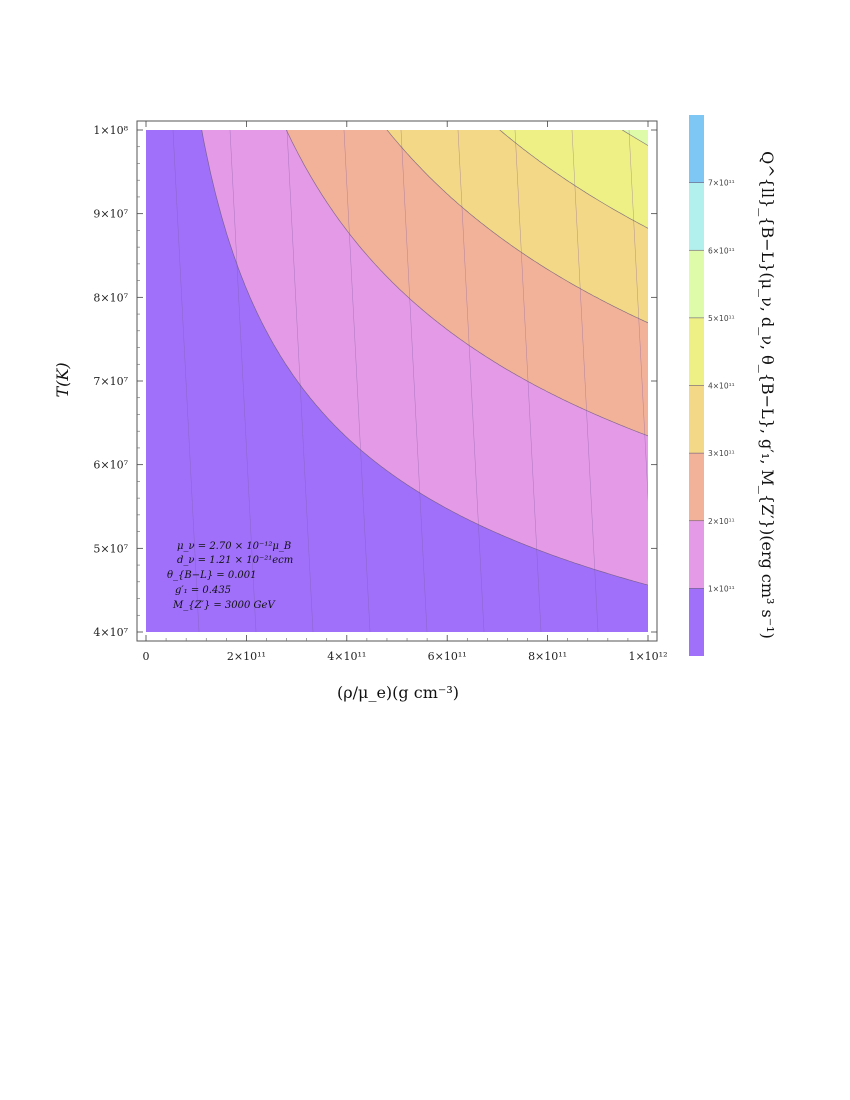 The image size is (850, 1100). What do you see at coordinates (721, 318) in the screenshot?
I see `colorbar-tick-label: 5×10¹¹` at bounding box center [721, 318].